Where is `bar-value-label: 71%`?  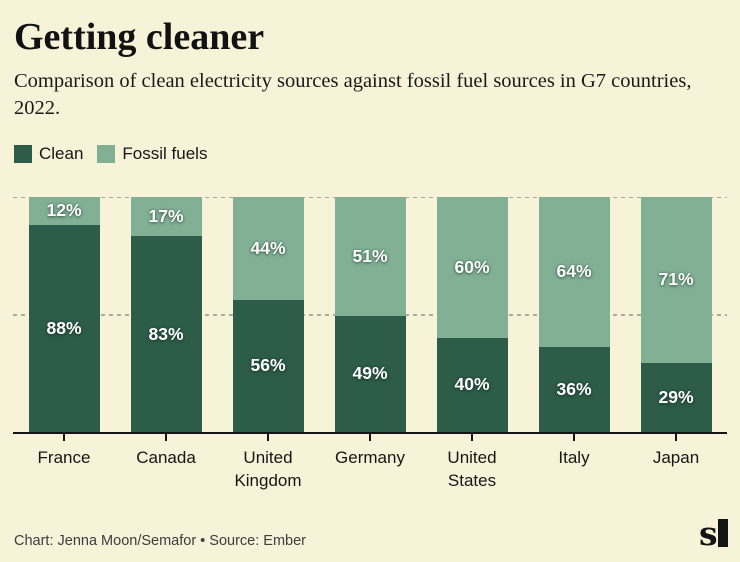 bar-value-label: 71% is located at coordinates (676, 279).